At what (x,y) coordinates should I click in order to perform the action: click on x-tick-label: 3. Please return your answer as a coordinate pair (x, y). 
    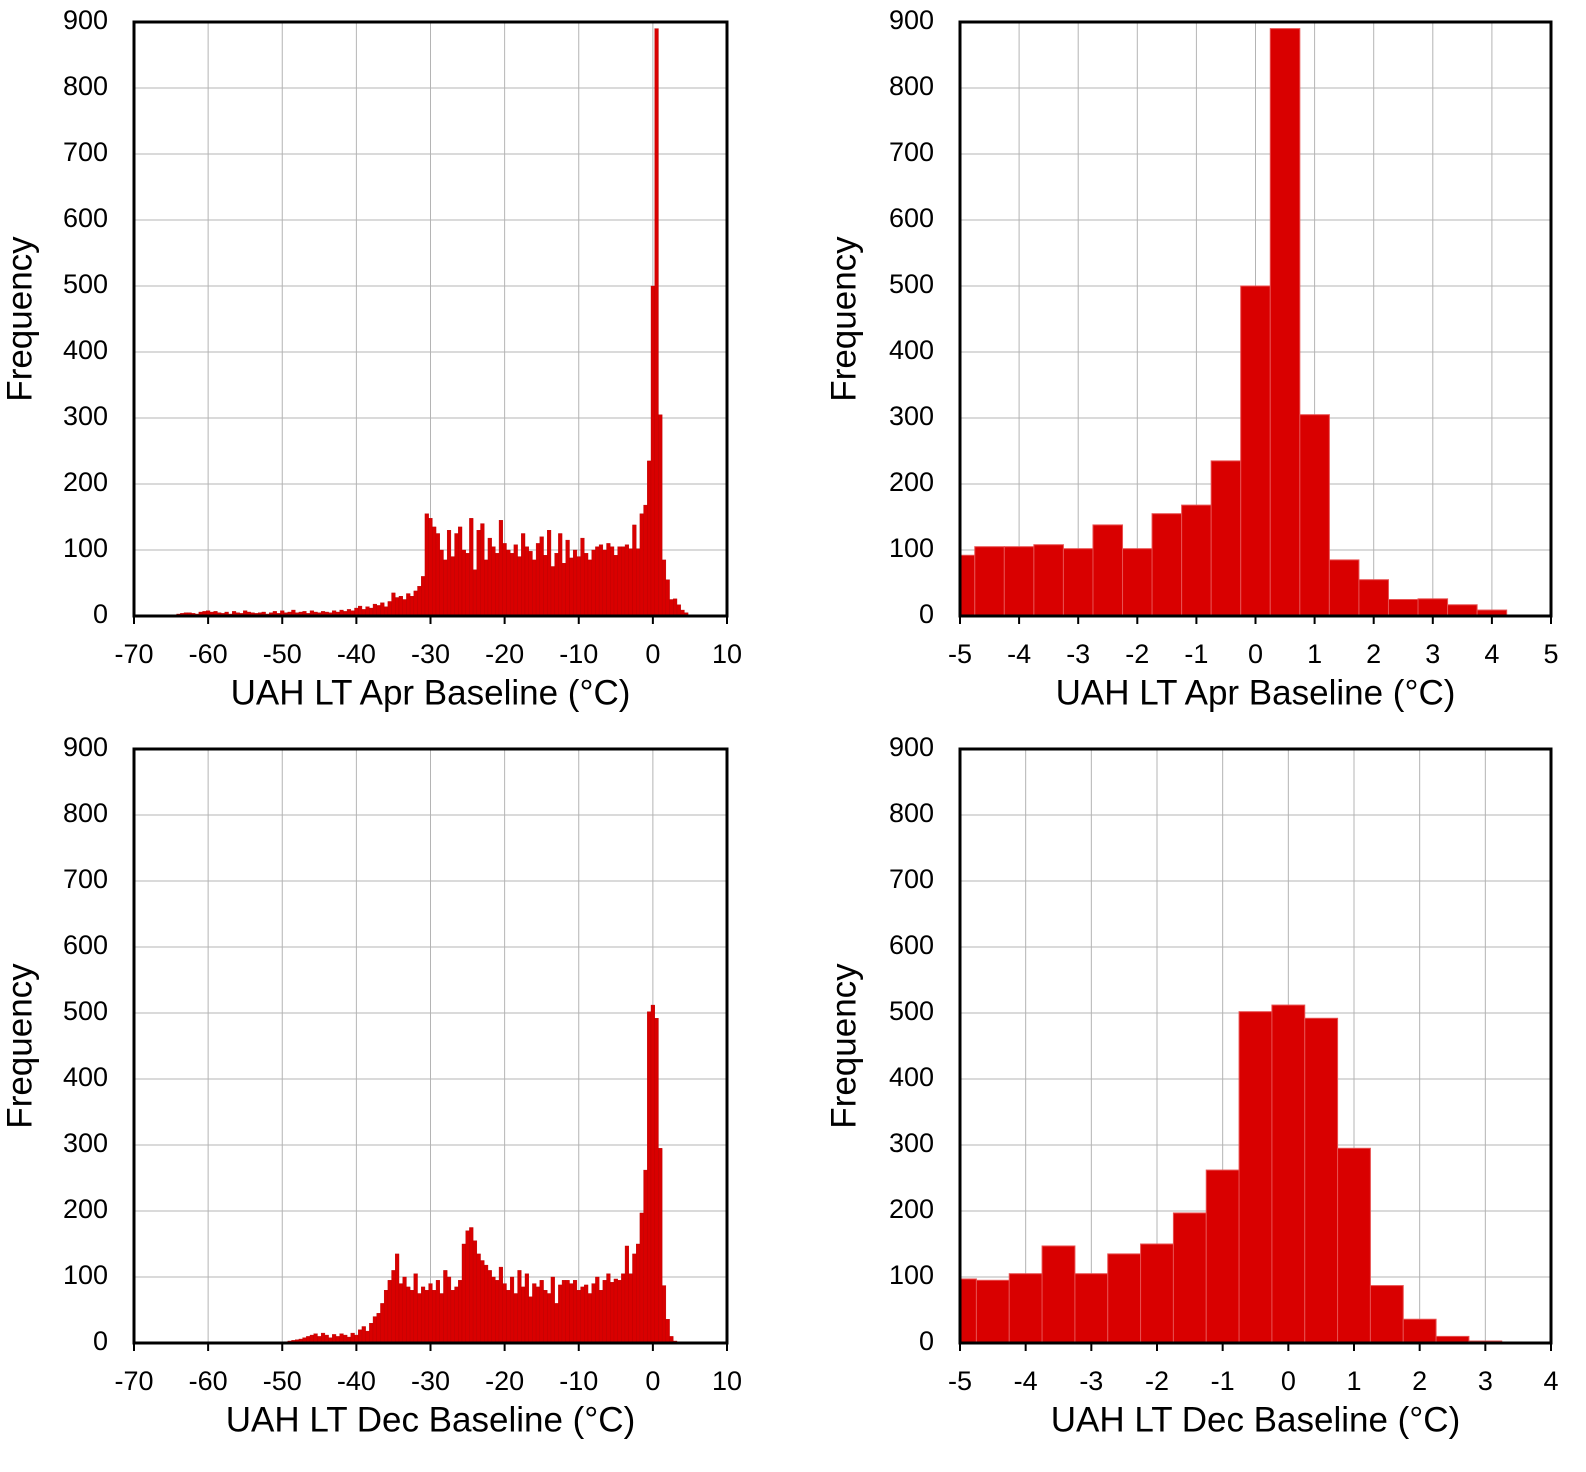
    Looking at the image, I should click on (1432, 654).